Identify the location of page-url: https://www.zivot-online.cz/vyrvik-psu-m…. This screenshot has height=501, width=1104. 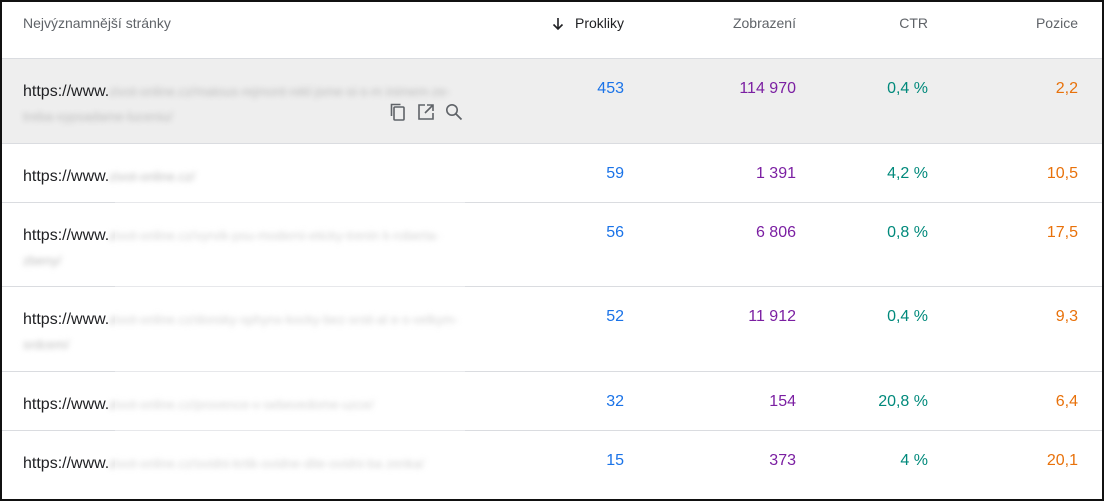
(245, 248).